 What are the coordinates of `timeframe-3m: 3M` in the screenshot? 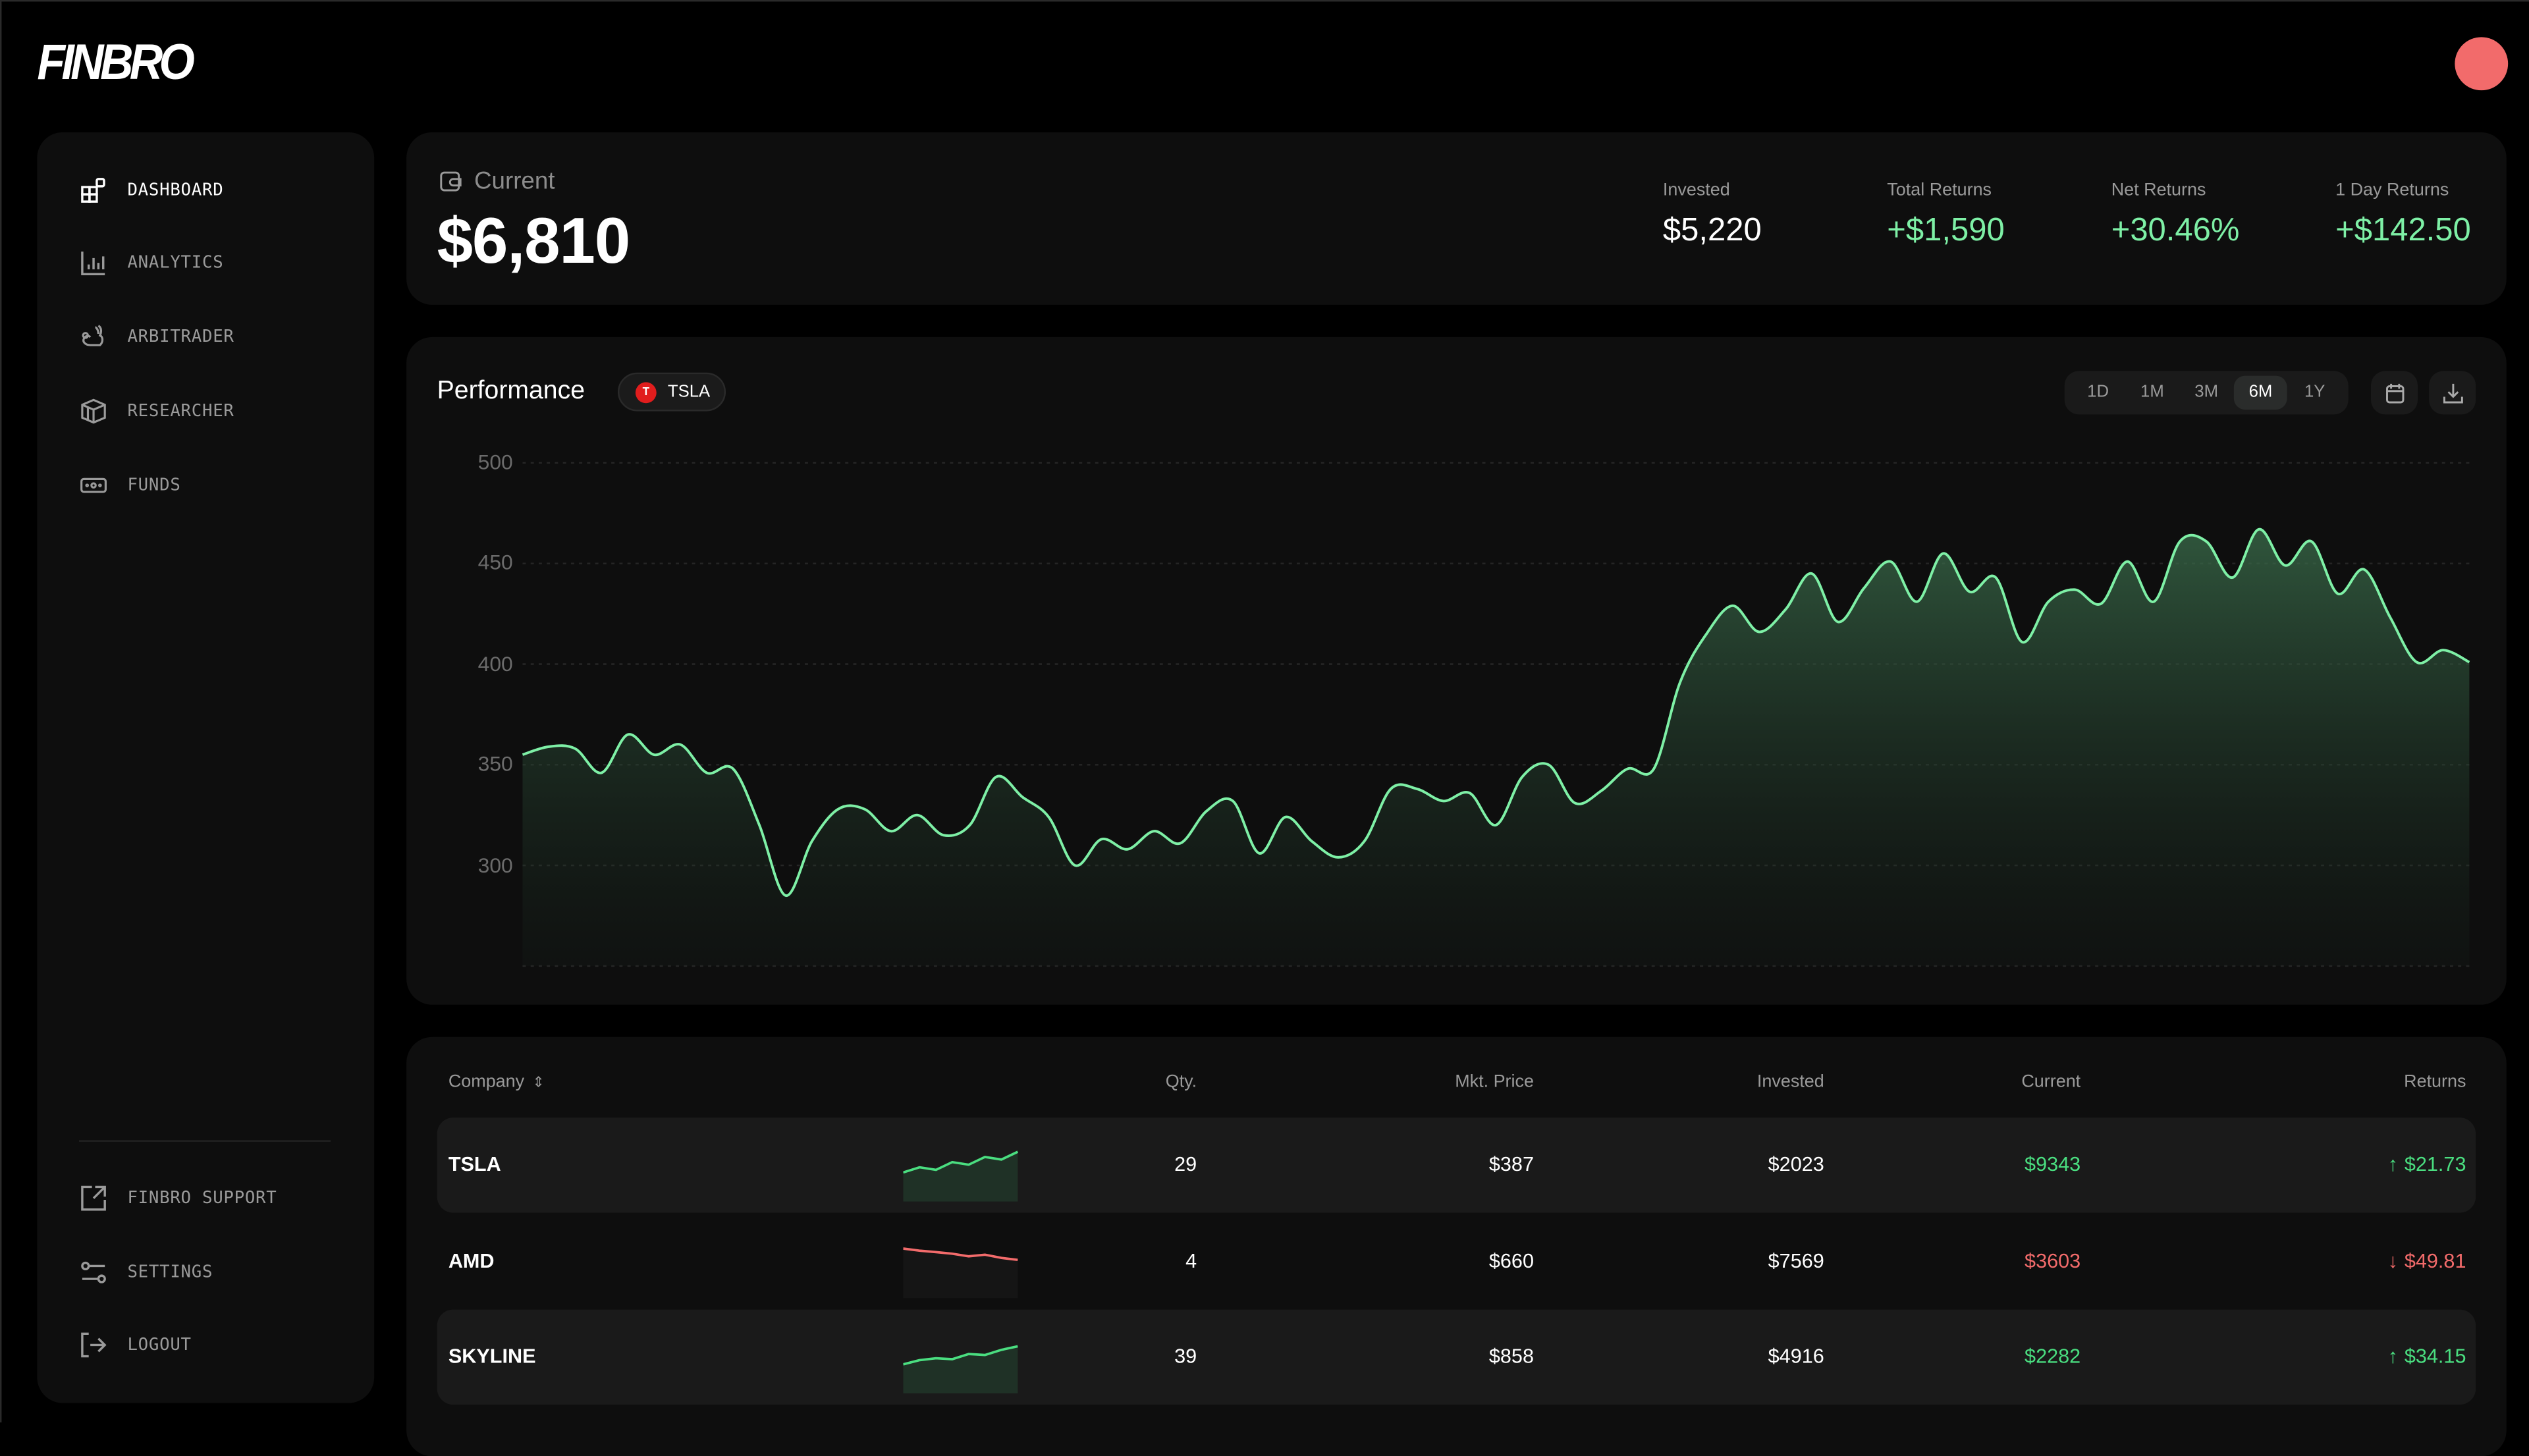 It's located at (2206, 392).